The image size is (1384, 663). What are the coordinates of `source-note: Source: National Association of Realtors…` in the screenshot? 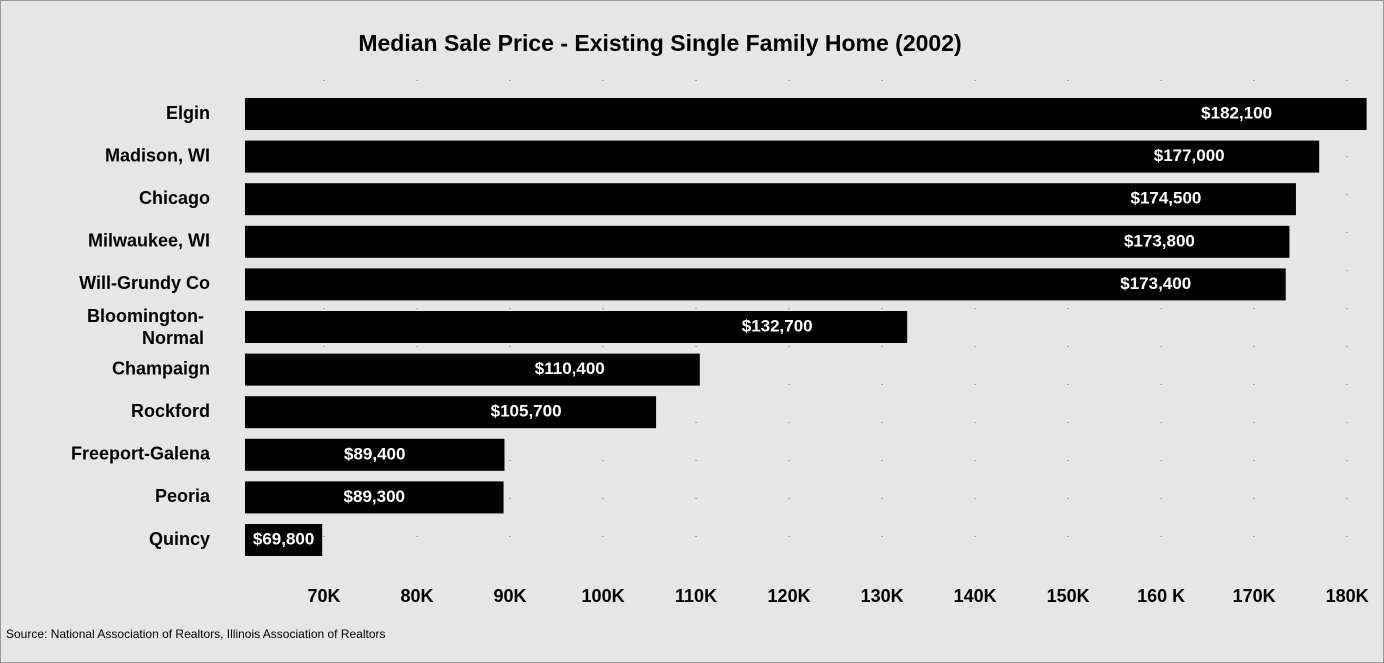 It's located at (196, 634).